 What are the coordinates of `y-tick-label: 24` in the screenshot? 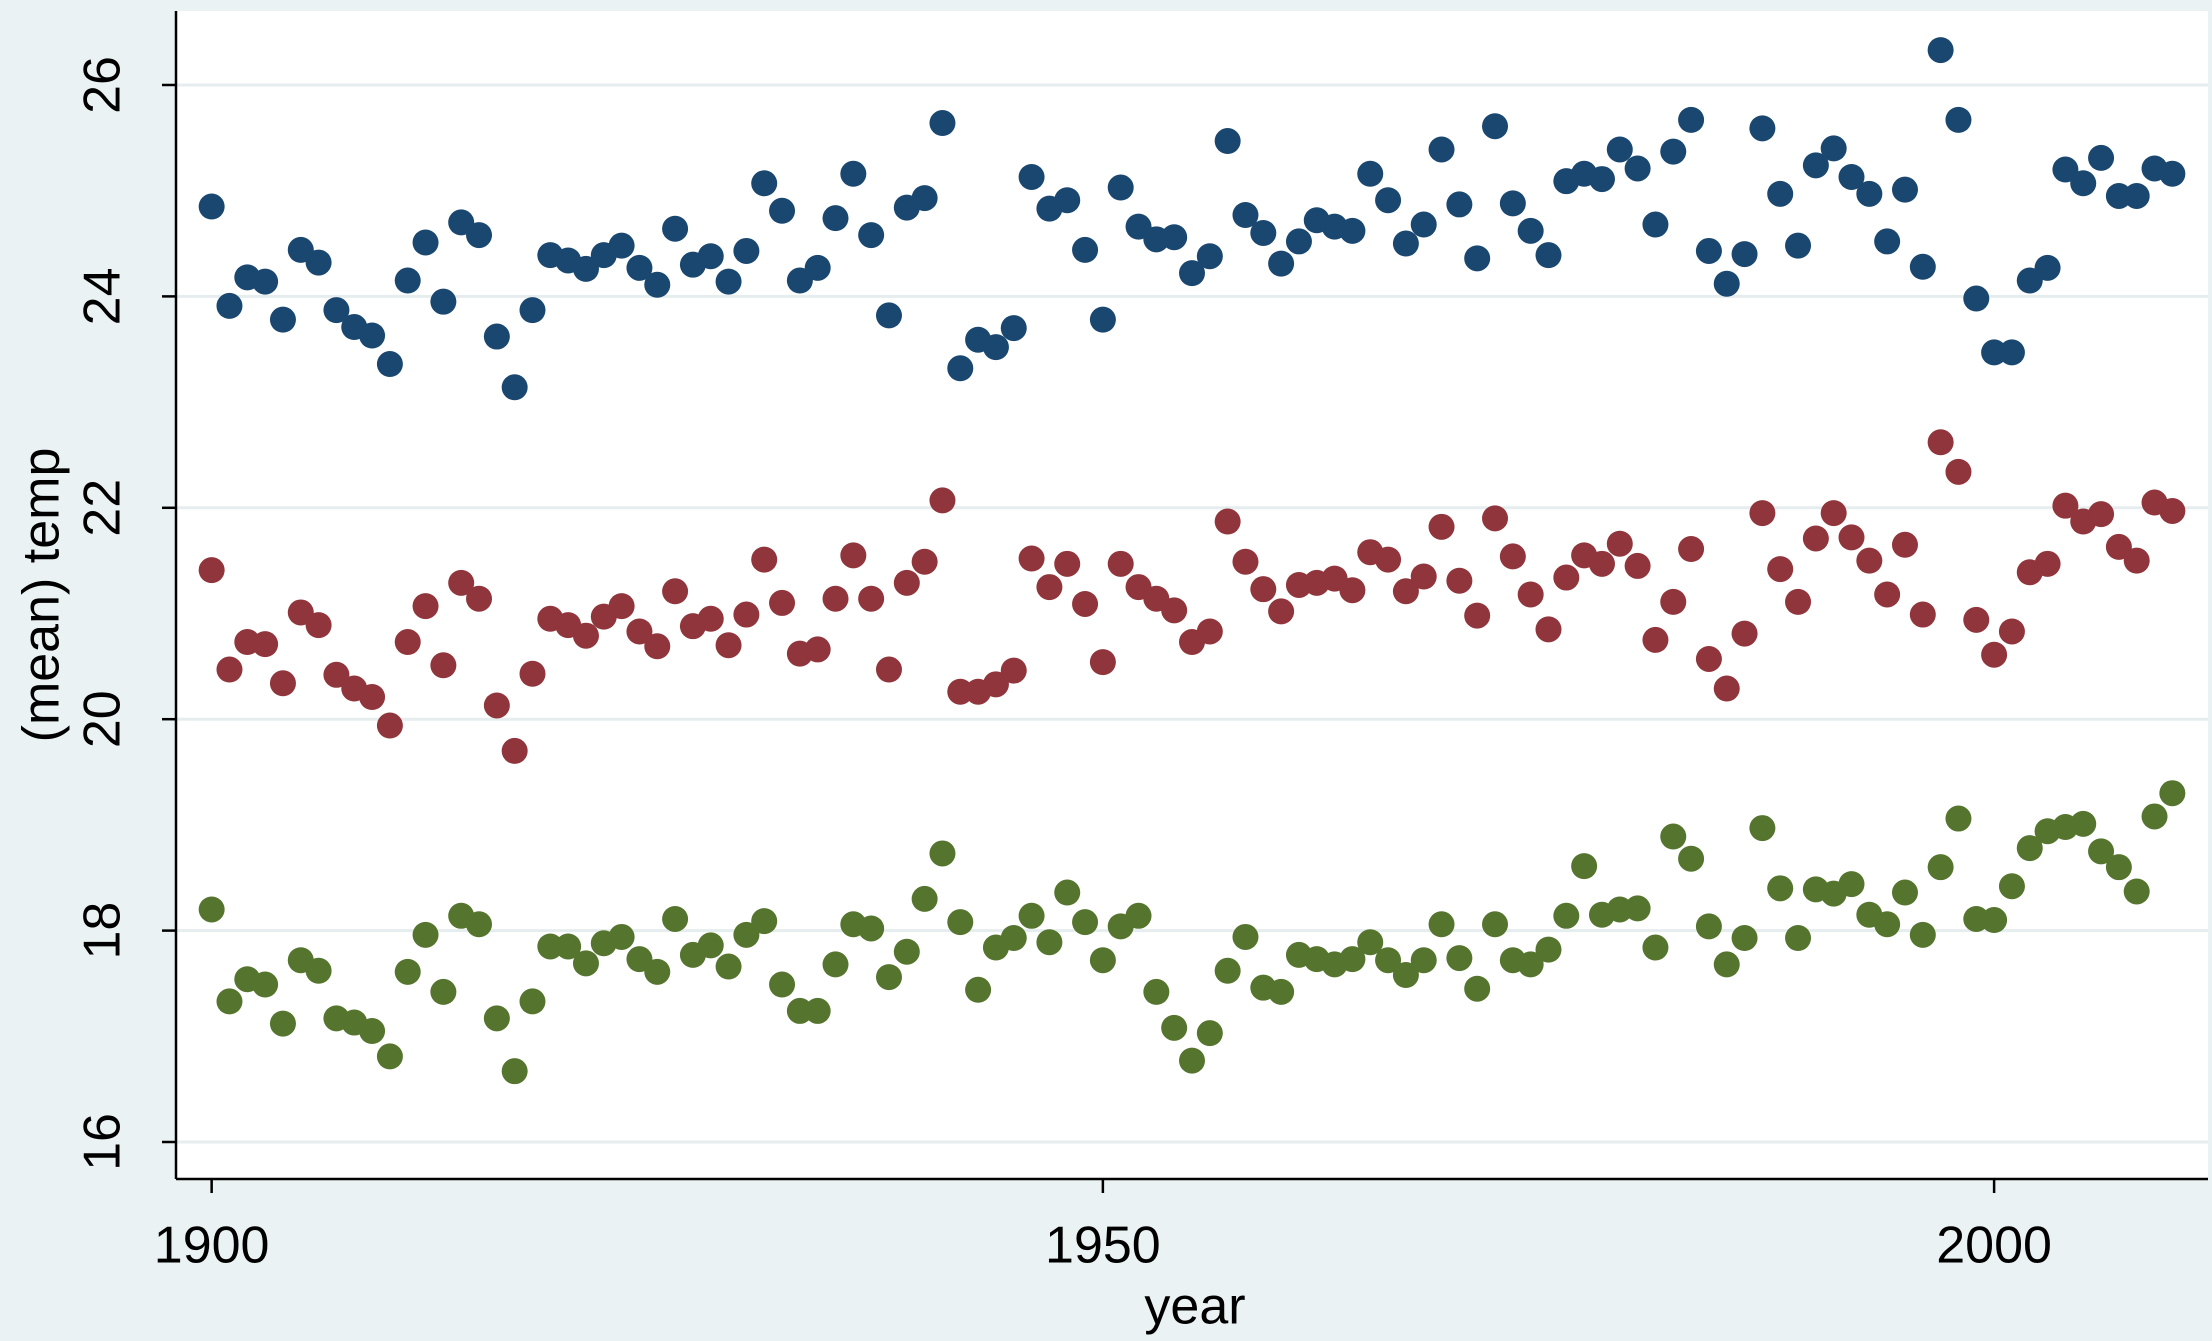 It's located at (103, 296).